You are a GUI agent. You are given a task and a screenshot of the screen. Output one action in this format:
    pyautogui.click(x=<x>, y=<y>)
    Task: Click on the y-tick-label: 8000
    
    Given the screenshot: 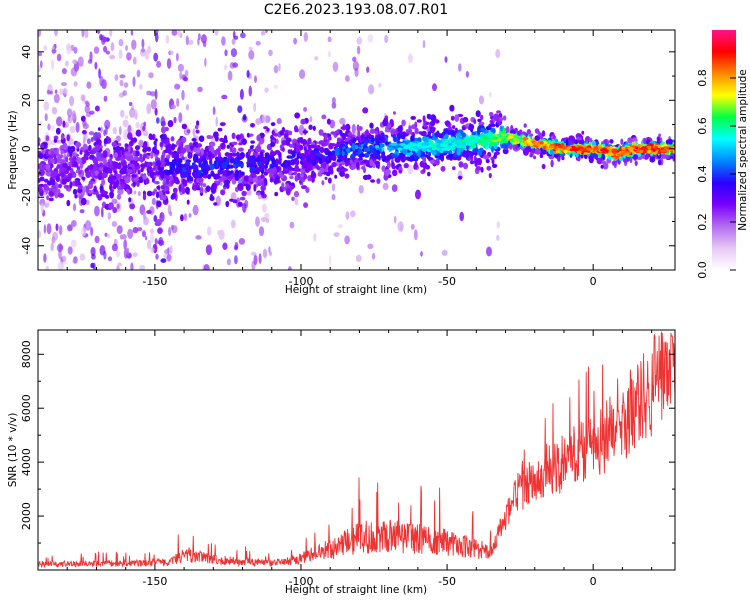 What is the action you would take?
    pyautogui.click(x=26, y=354)
    